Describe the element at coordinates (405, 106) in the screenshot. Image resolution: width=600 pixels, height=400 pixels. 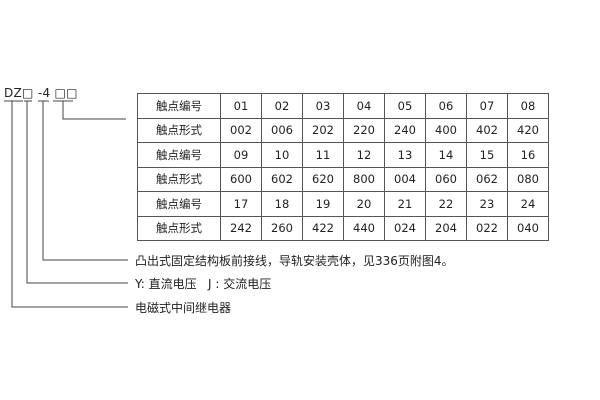
I see `table-cell: 05` at that location.